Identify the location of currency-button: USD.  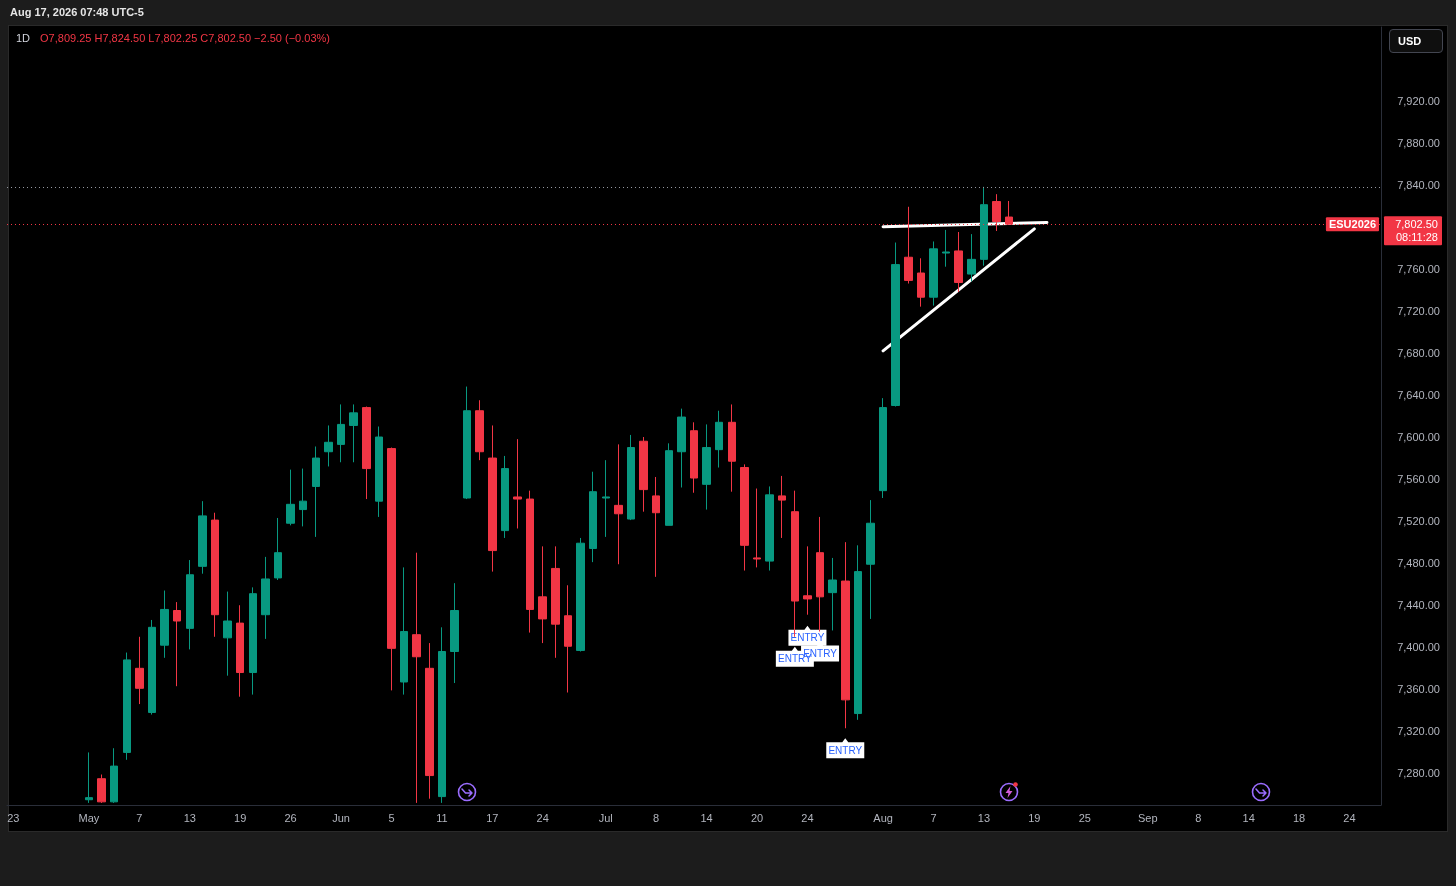
(1416, 41).